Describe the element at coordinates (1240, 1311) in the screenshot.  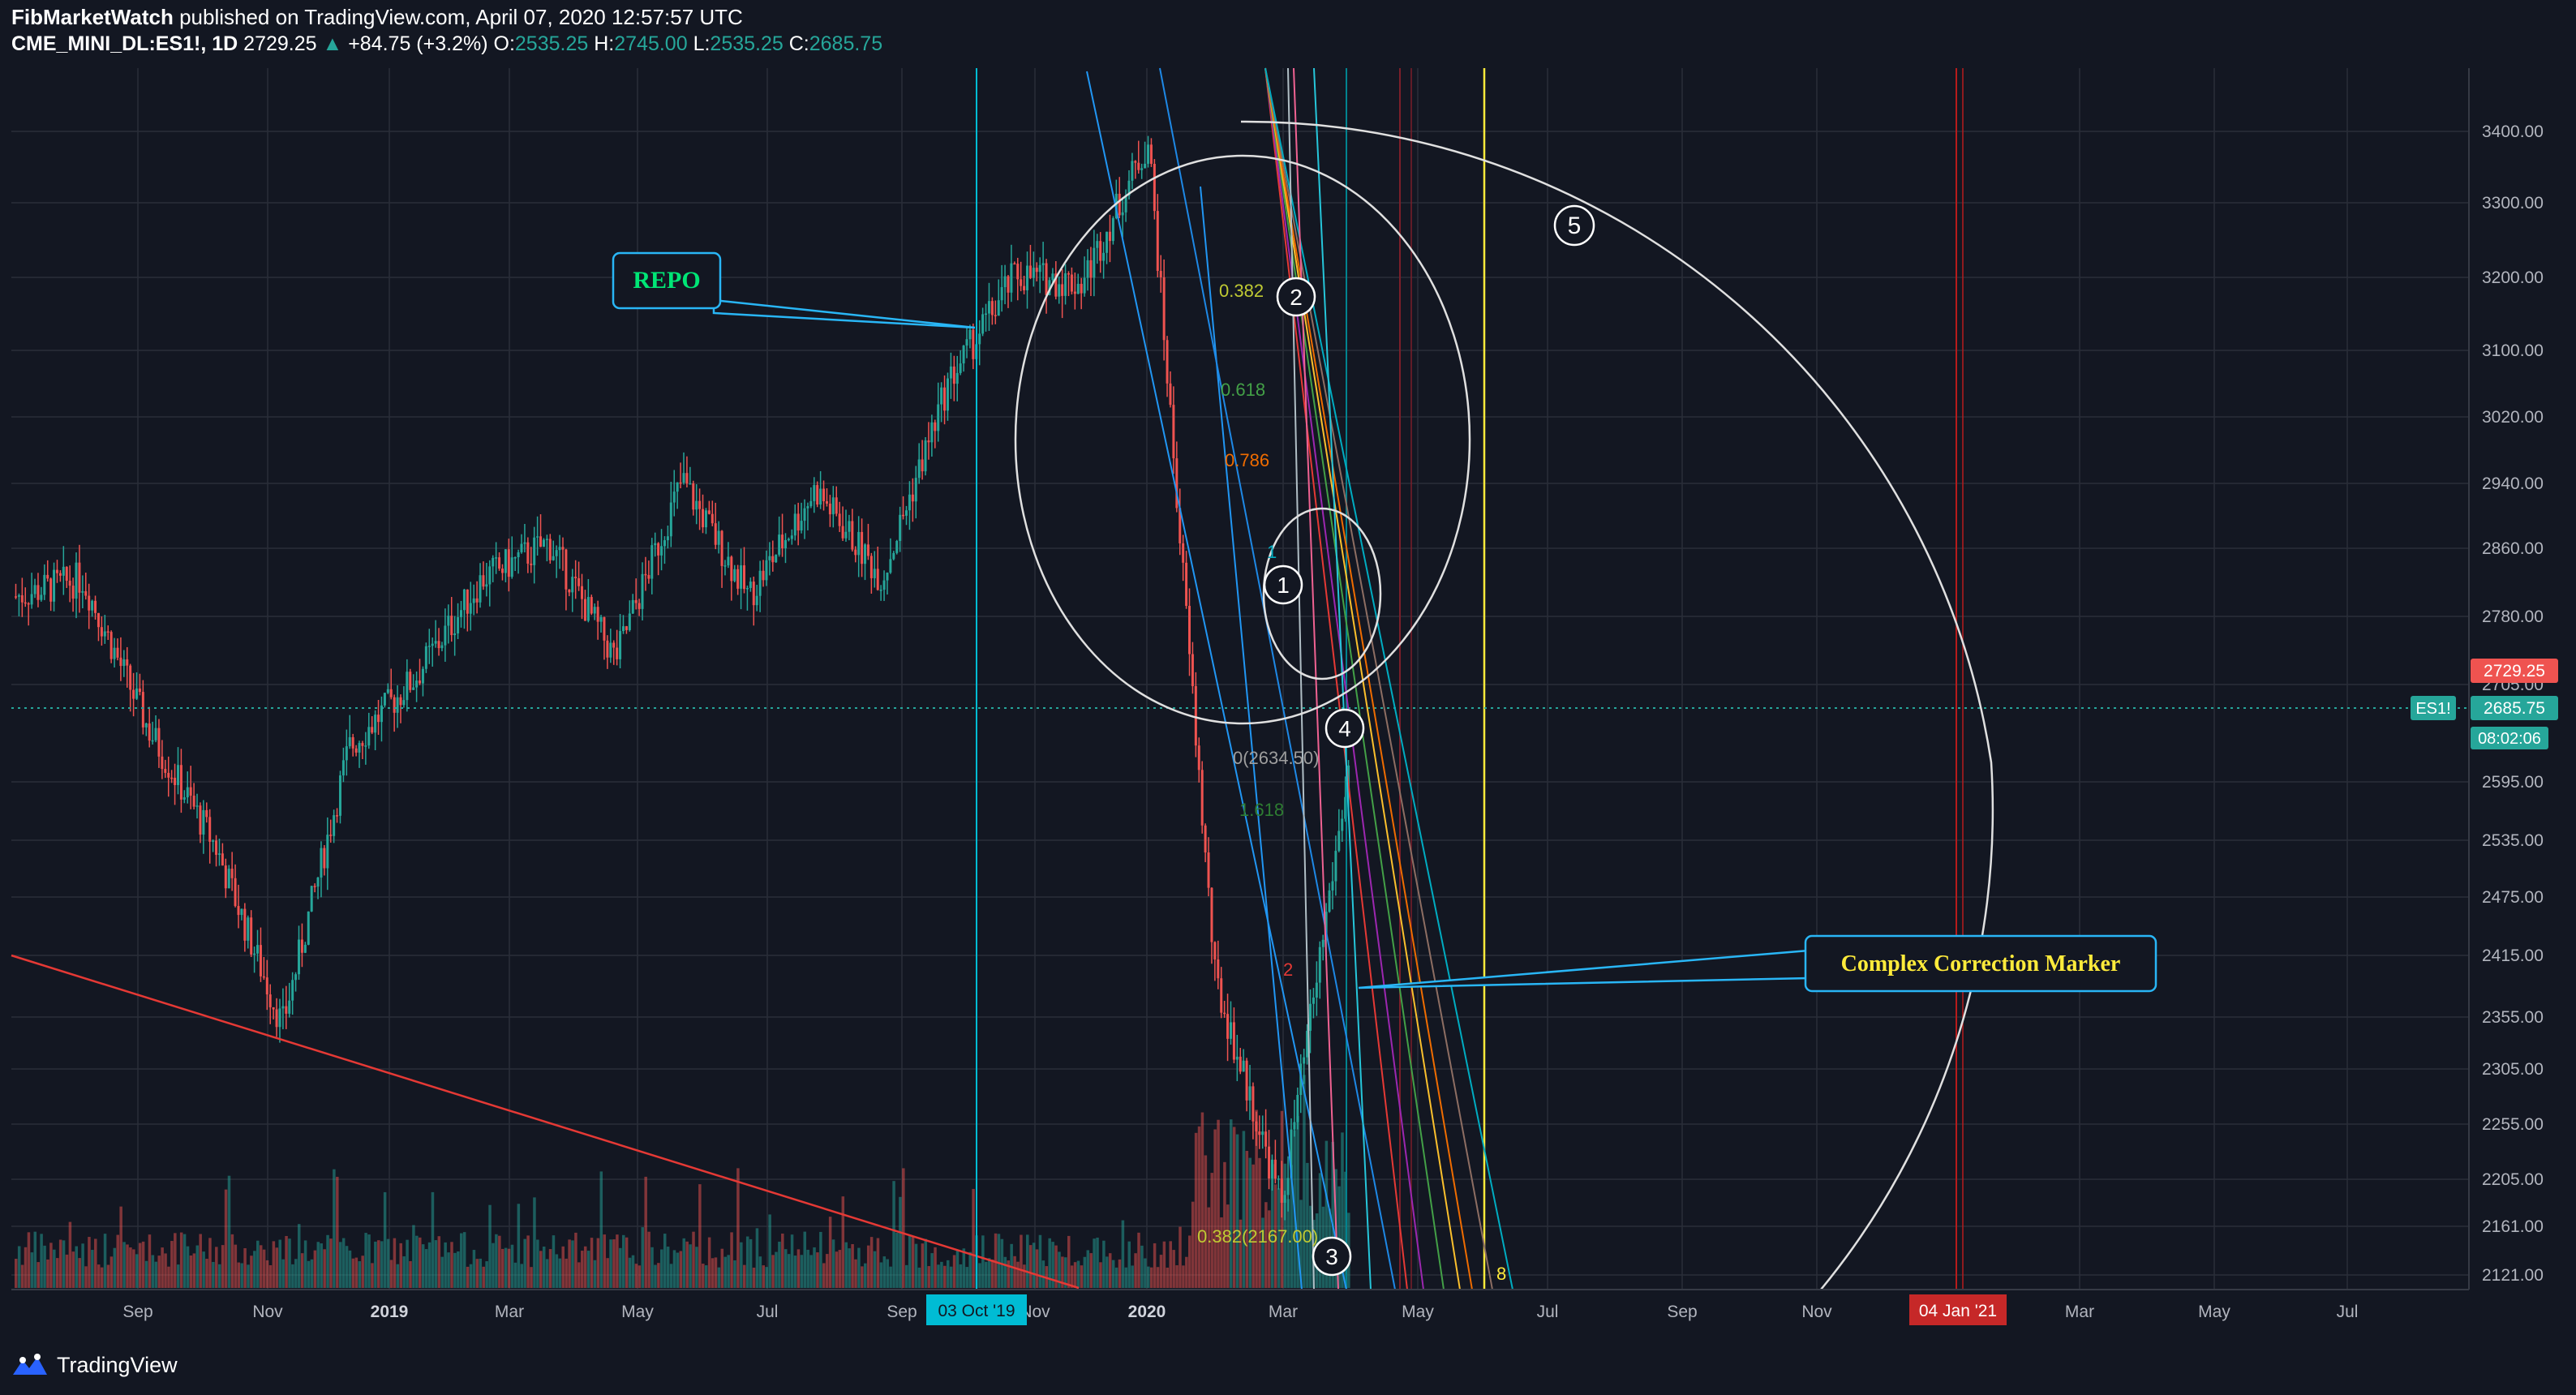
I see `time-axis` at that location.